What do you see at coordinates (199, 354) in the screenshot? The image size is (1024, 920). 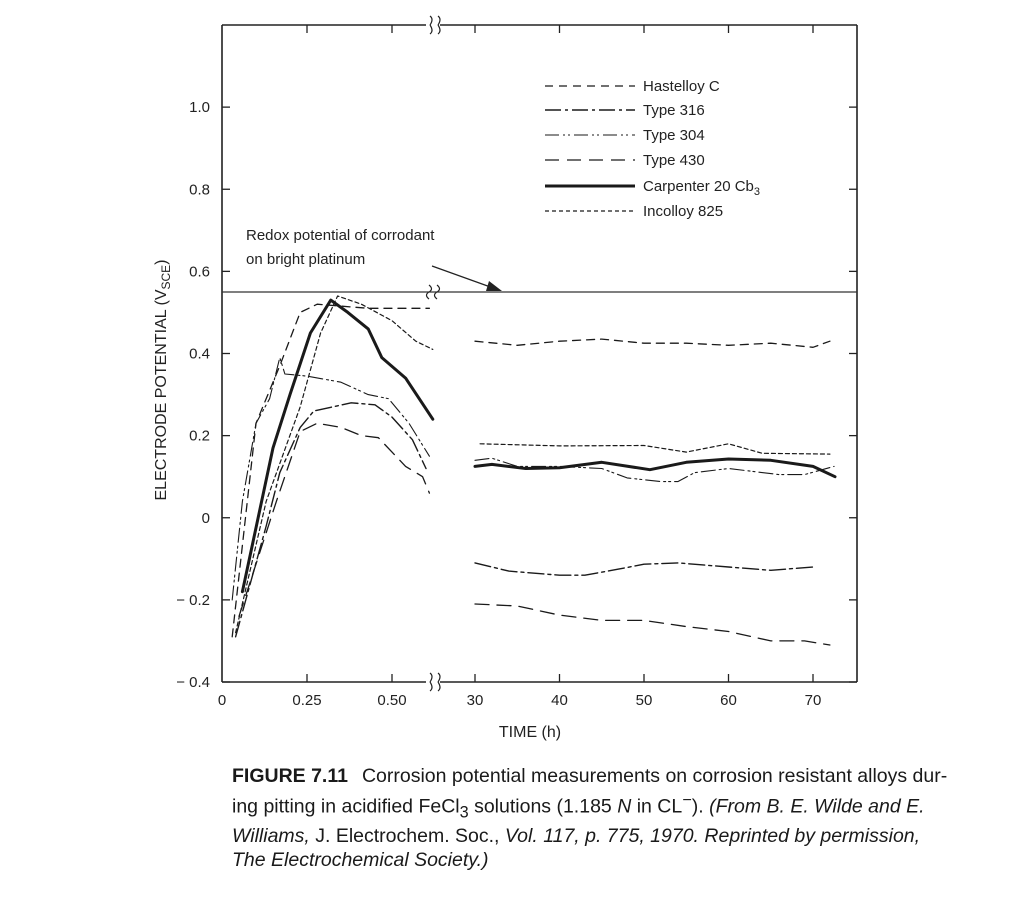 I see `y-tick-label: 0.4` at bounding box center [199, 354].